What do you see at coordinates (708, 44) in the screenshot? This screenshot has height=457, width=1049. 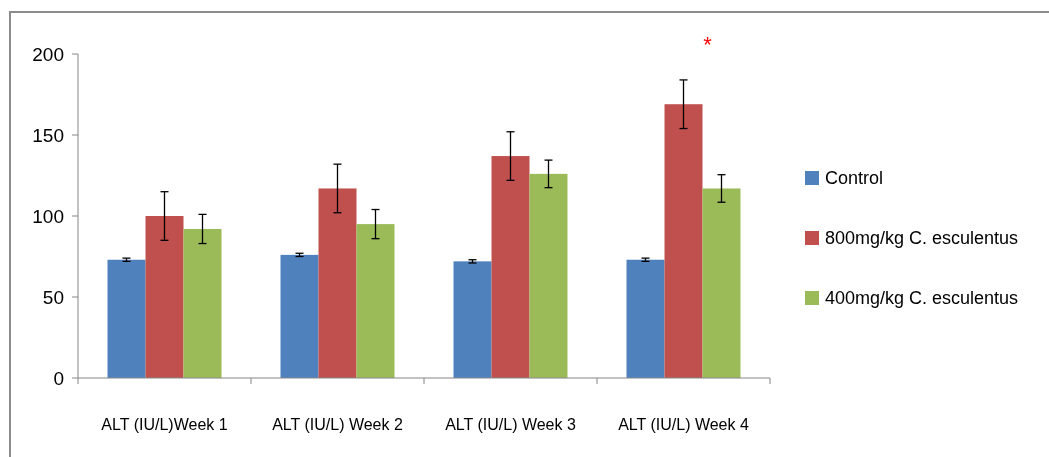 I see `annotation: *` at bounding box center [708, 44].